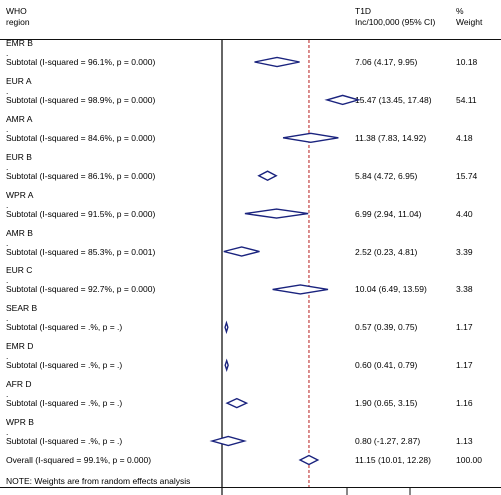 This screenshot has height=495, width=501. Describe the element at coordinates (81, 175) in the screenshot. I see `subtotal-label: Subtotal (I-squared = 86.1%, p = 0.000)` at that location.